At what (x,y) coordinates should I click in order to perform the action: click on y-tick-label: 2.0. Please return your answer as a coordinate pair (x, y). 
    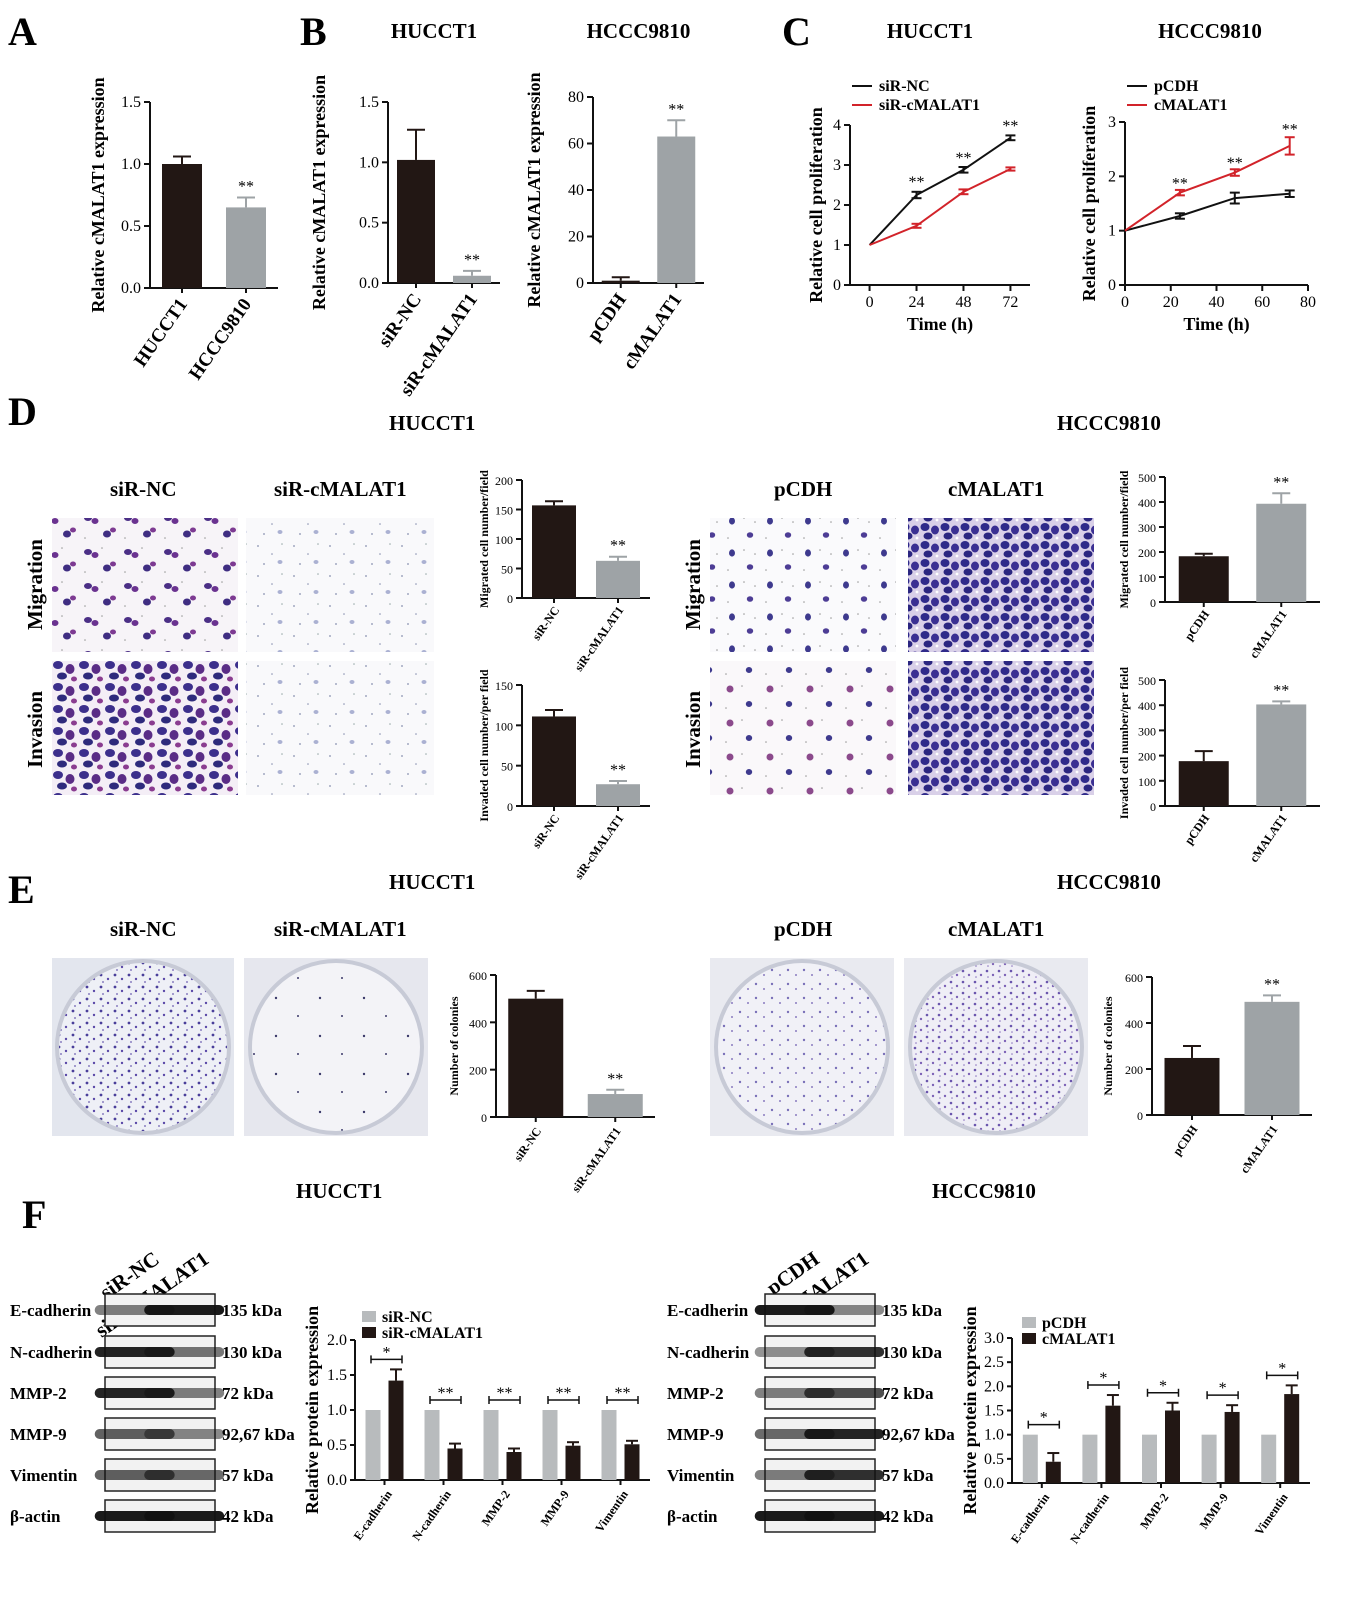
    Looking at the image, I should click on (994, 1386).